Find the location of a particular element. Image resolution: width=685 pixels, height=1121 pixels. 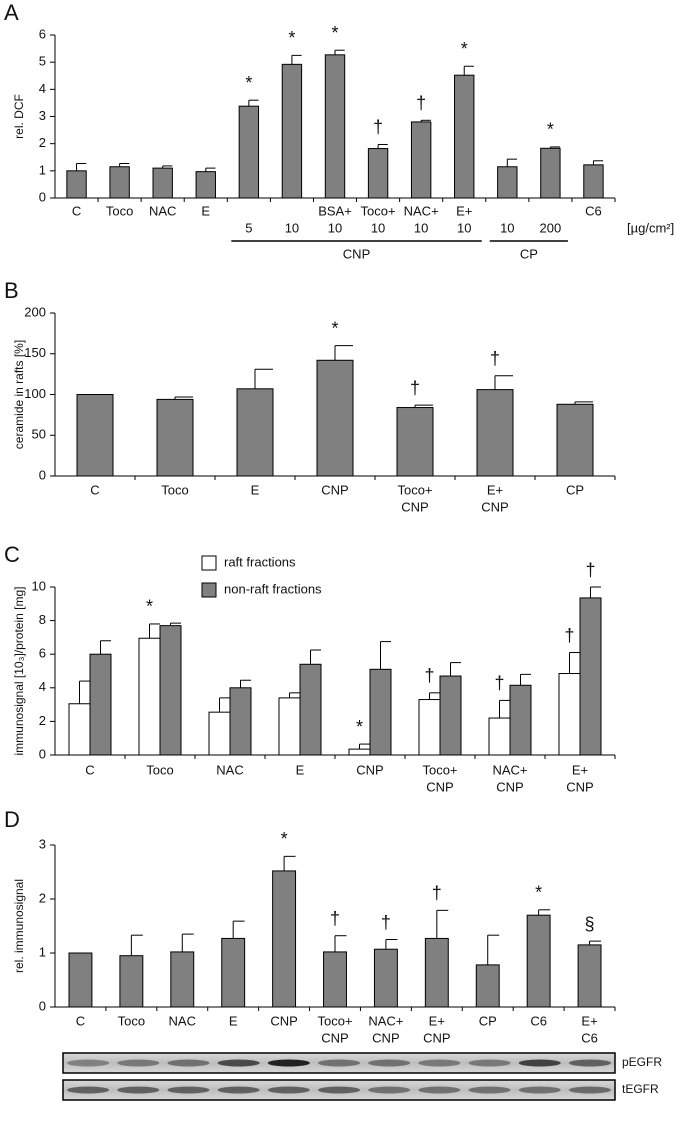

panel-letter: D is located at coordinates (12, 819).